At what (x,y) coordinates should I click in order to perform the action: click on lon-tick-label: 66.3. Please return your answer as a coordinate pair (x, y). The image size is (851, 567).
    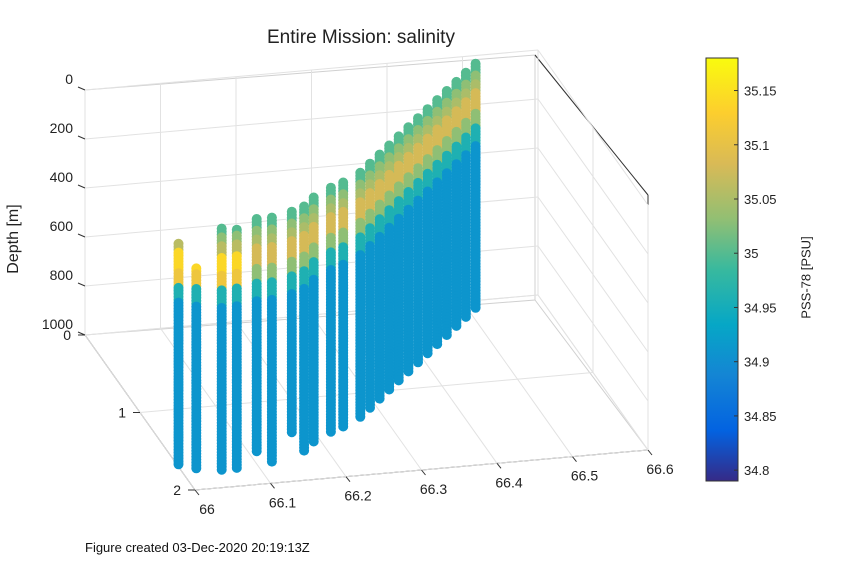
    Looking at the image, I should click on (433, 489).